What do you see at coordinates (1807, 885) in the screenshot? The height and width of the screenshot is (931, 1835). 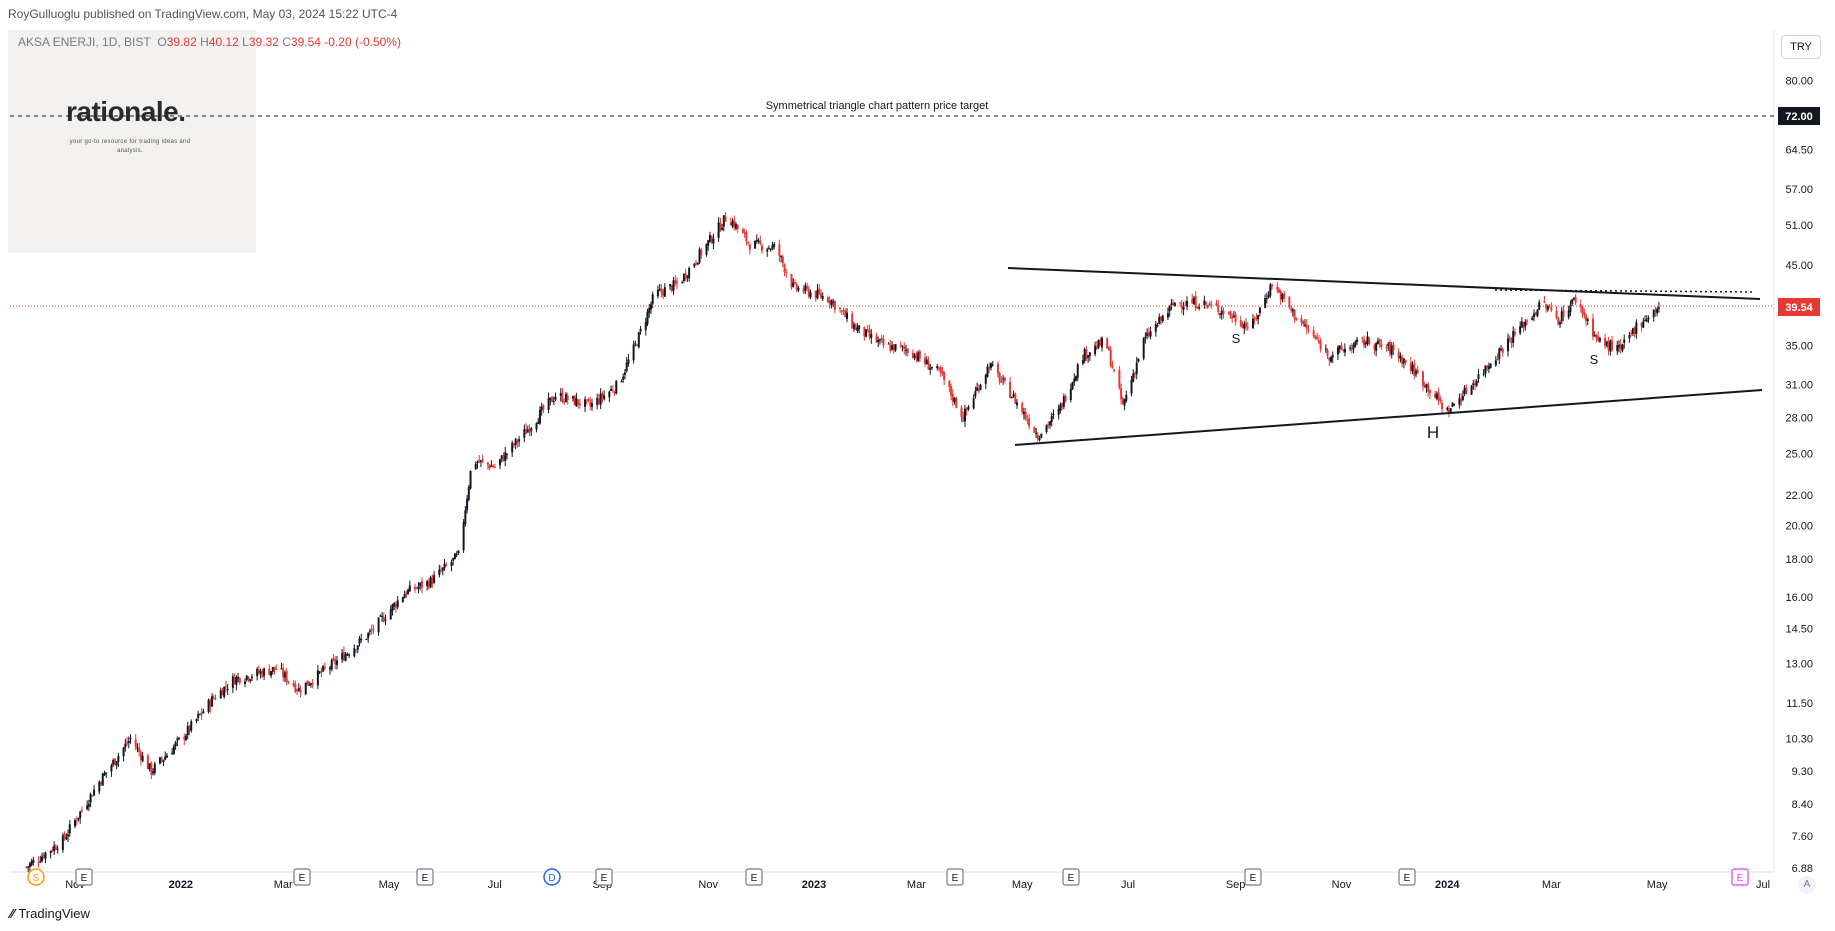 I see `auto-scale-button: A` at bounding box center [1807, 885].